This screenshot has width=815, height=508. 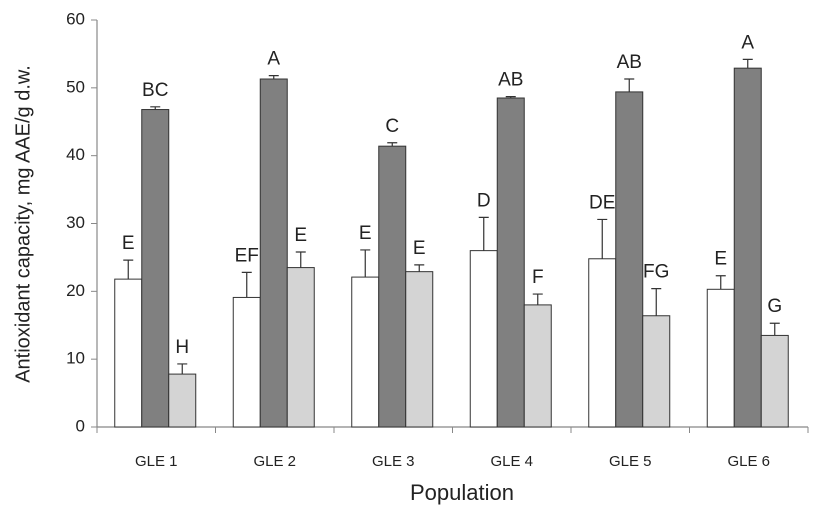 What do you see at coordinates (247, 255) in the screenshot?
I see `significance-label: EF` at bounding box center [247, 255].